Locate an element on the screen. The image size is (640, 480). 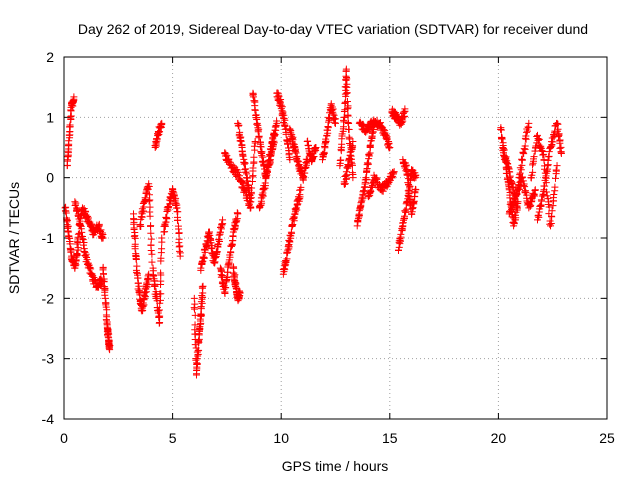
x-tick-label: 5 is located at coordinates (173, 438).